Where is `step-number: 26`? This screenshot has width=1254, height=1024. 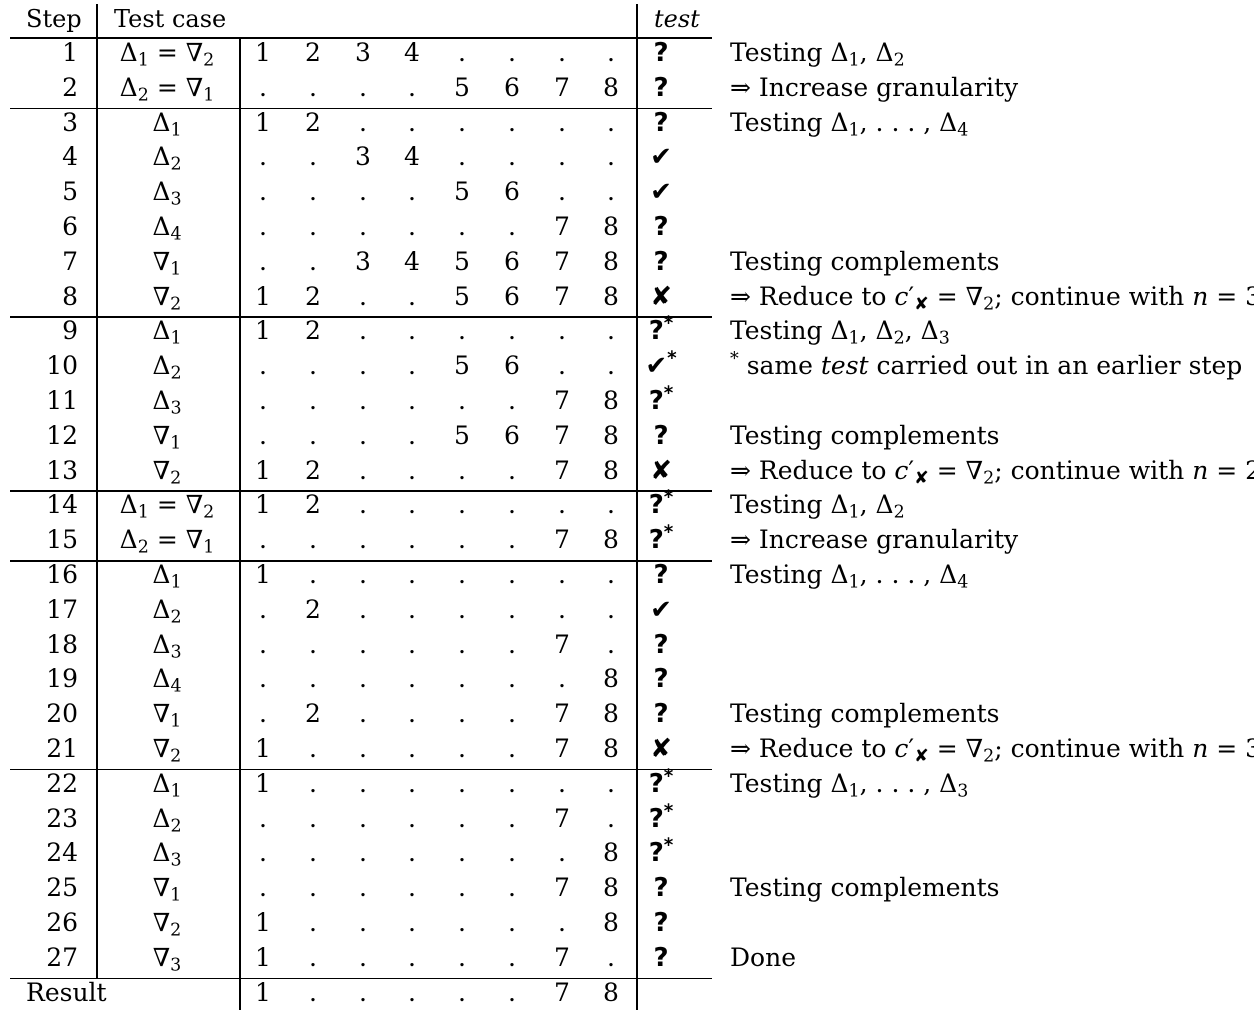 step-number: 26 is located at coordinates (62, 922).